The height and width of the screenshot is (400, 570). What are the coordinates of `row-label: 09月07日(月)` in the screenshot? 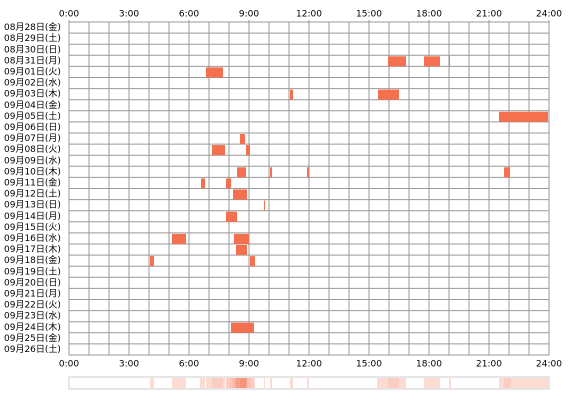 It's located at (32, 138).